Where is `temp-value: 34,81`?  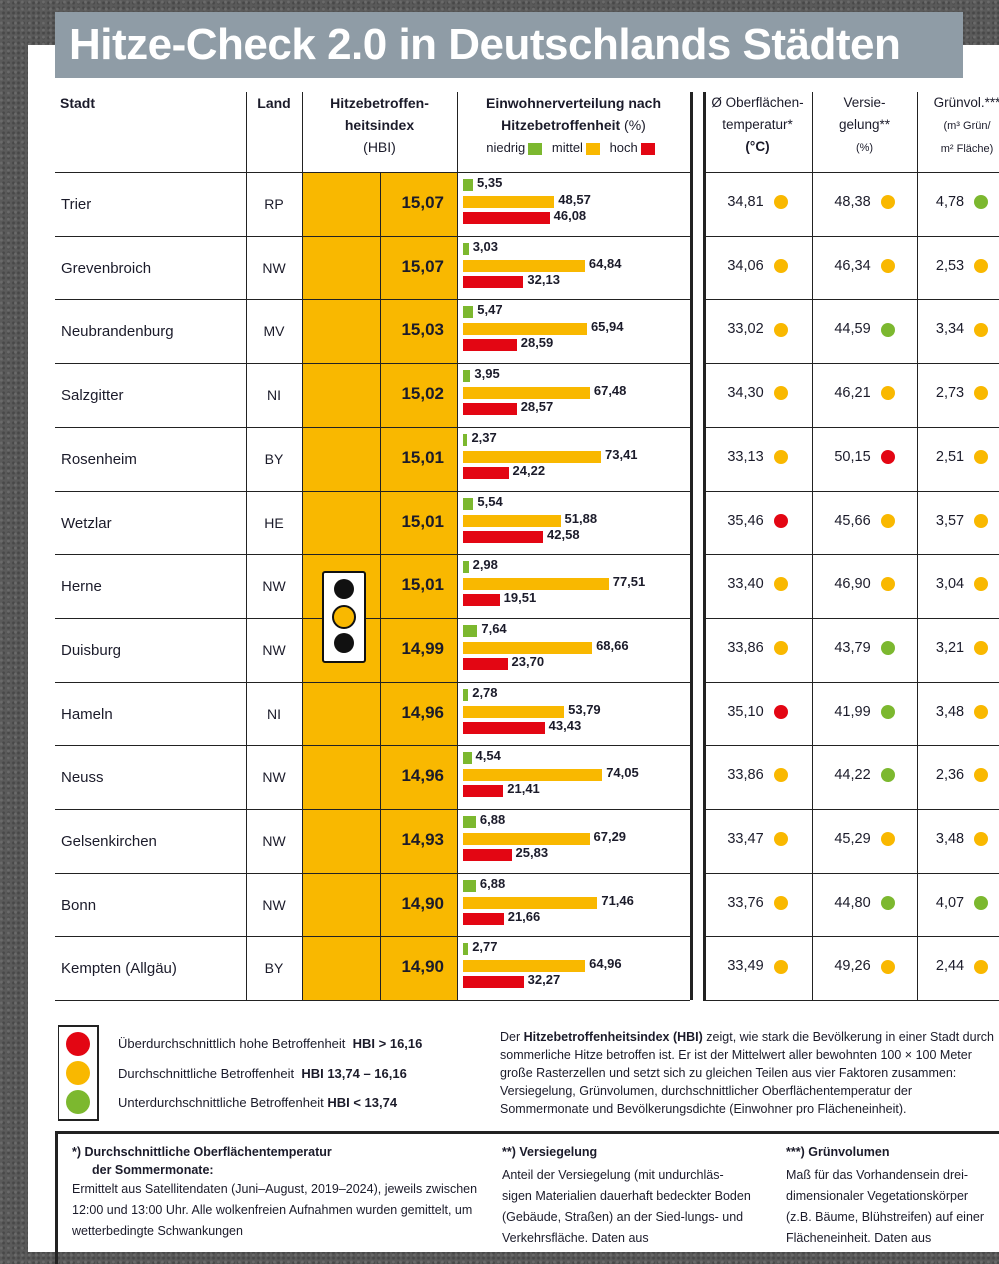 temp-value: 34,81 is located at coordinates (745, 202).